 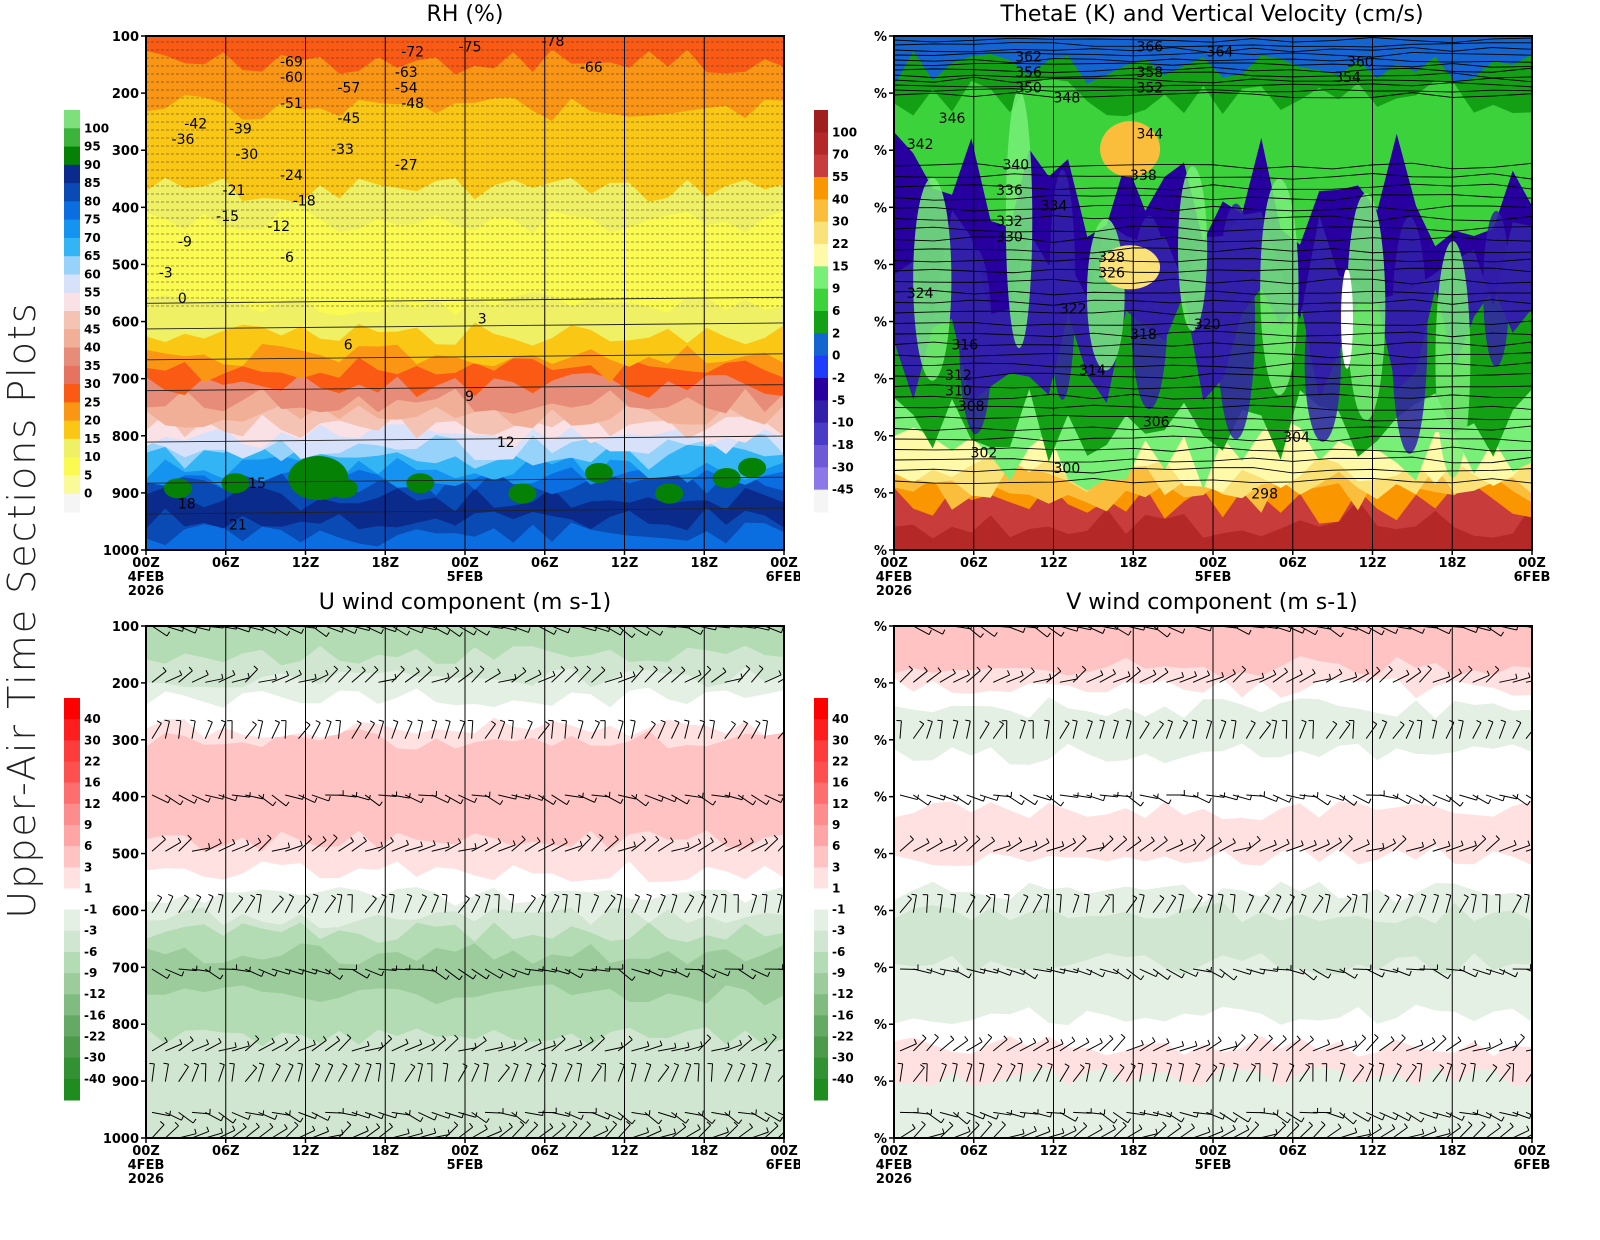 What do you see at coordinates (843, 423) in the screenshot?
I see `th-colorbar-label: -10` at bounding box center [843, 423].